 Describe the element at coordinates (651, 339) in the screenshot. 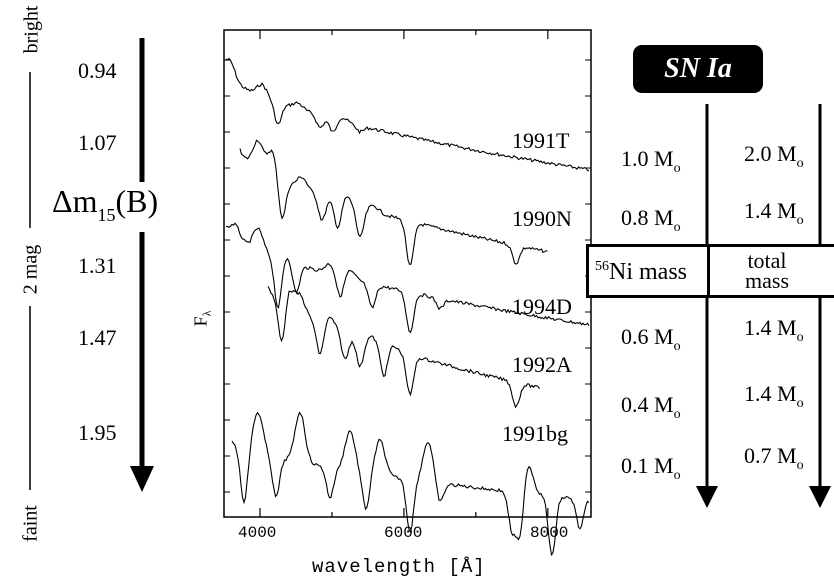

I see `ni-mass-value-3: 0.6 Mo` at that location.